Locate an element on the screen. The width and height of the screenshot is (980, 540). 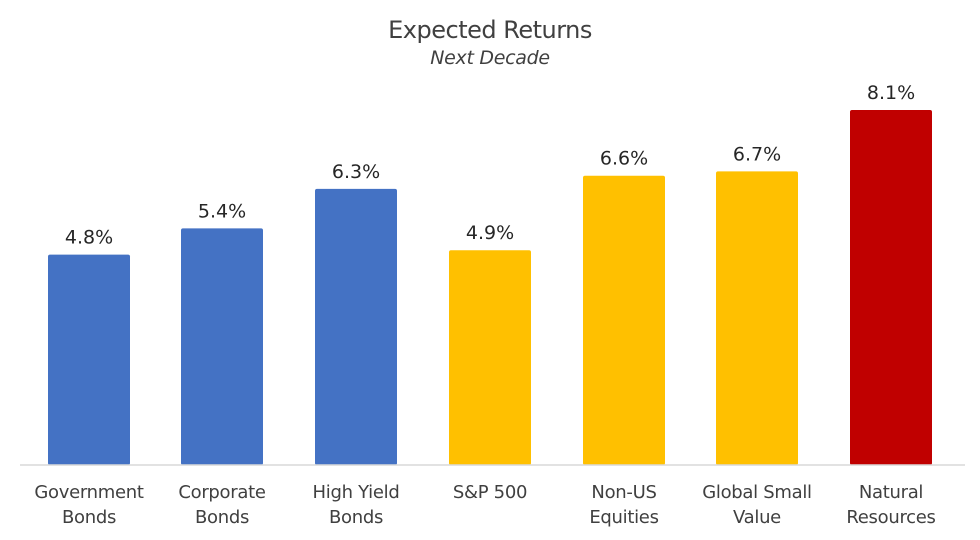
x-tick-label-2: High Yield Bonds is located at coordinates (356, 505).